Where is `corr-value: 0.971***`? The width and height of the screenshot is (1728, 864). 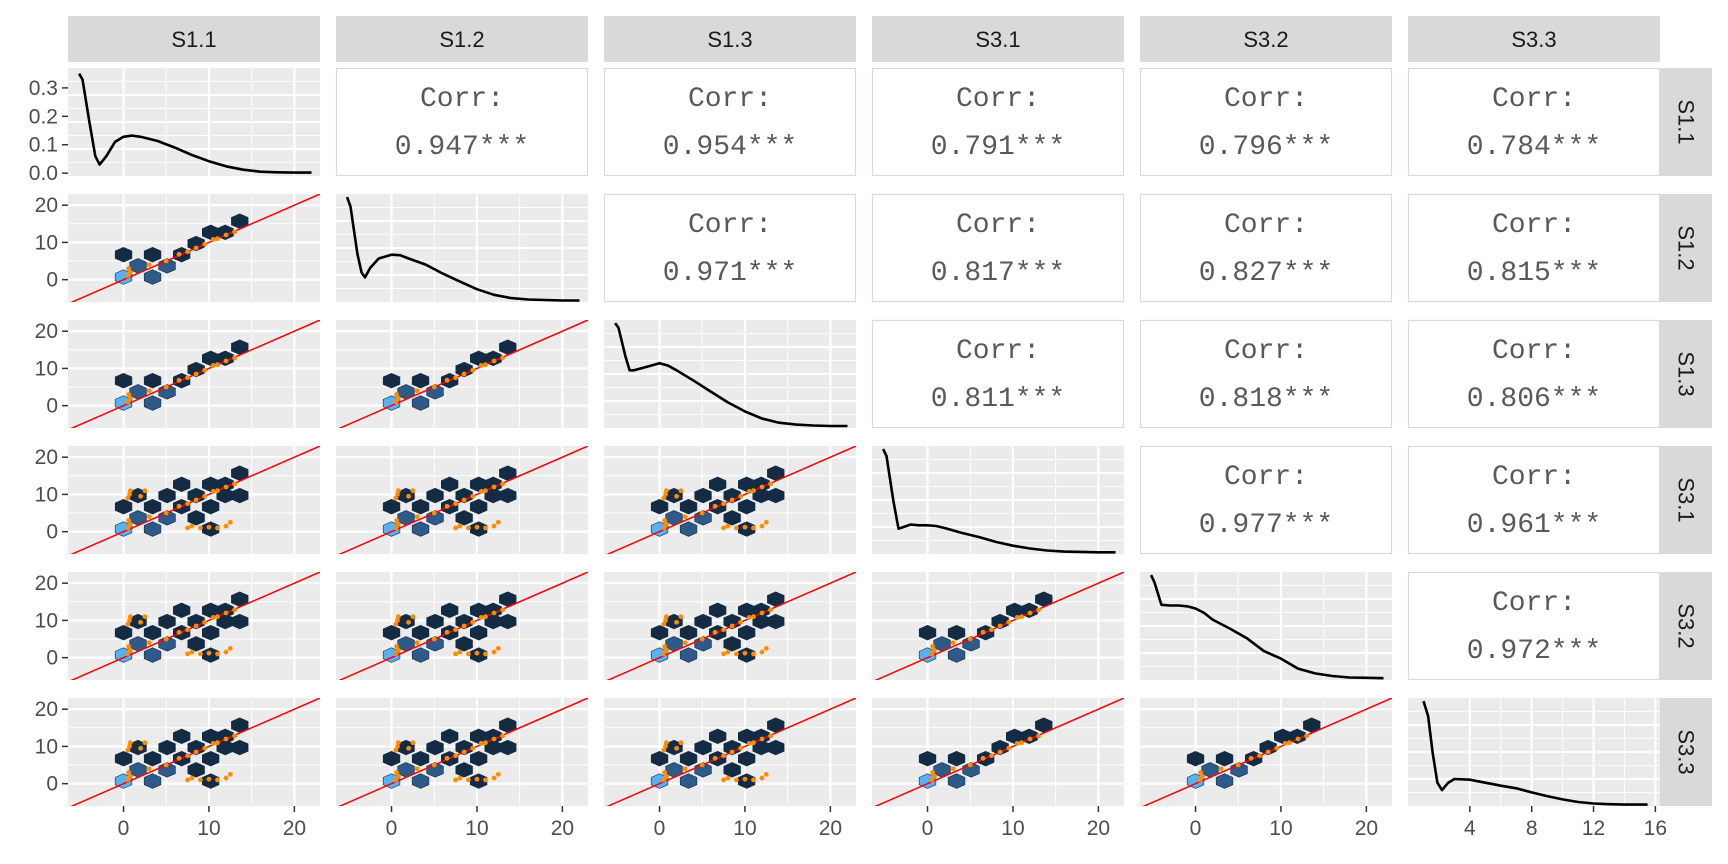 corr-value: 0.971*** is located at coordinates (730, 273).